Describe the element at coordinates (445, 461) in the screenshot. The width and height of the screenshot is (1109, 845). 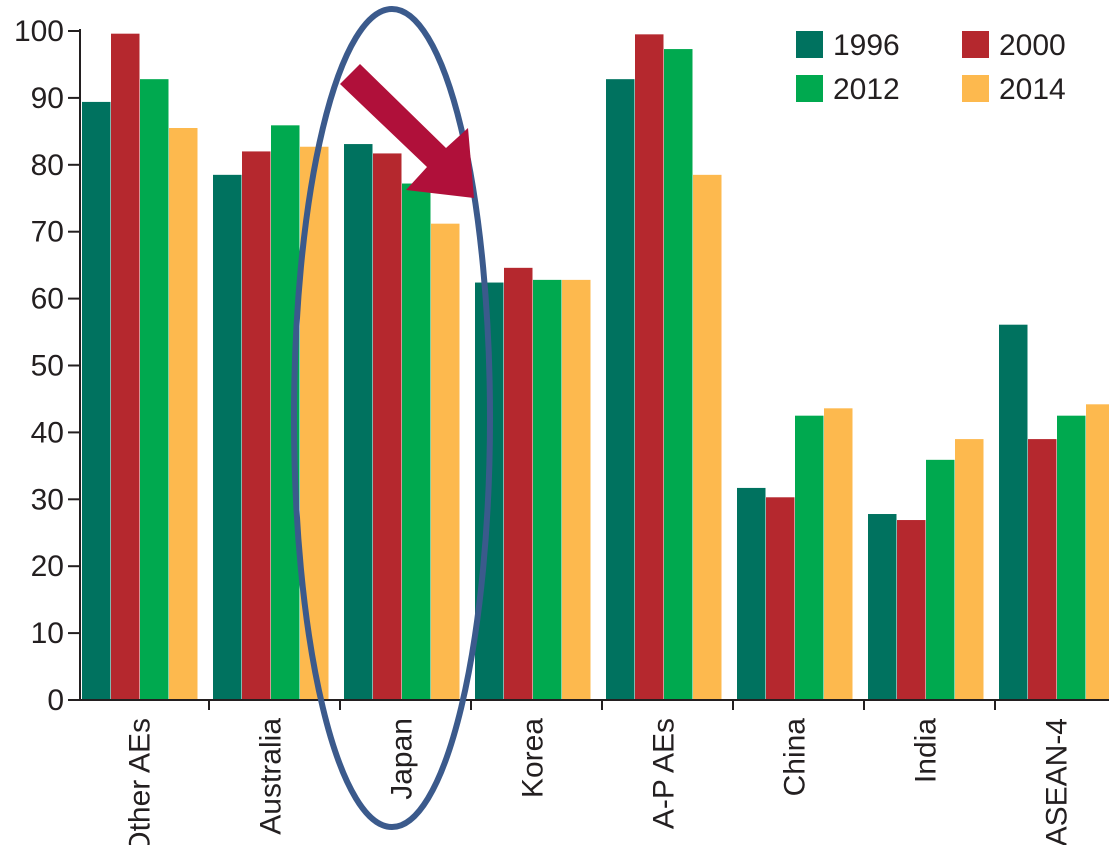
I see `bar-japan-2014` at that location.